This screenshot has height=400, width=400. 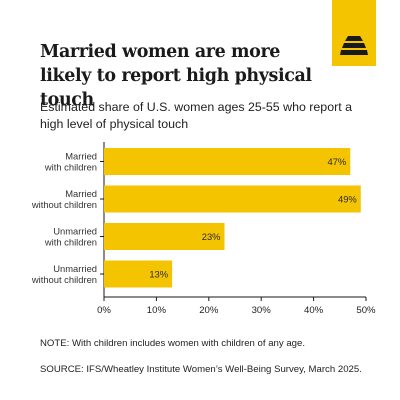 I want to click on x-tick-label: 0%, so click(x=104, y=310).